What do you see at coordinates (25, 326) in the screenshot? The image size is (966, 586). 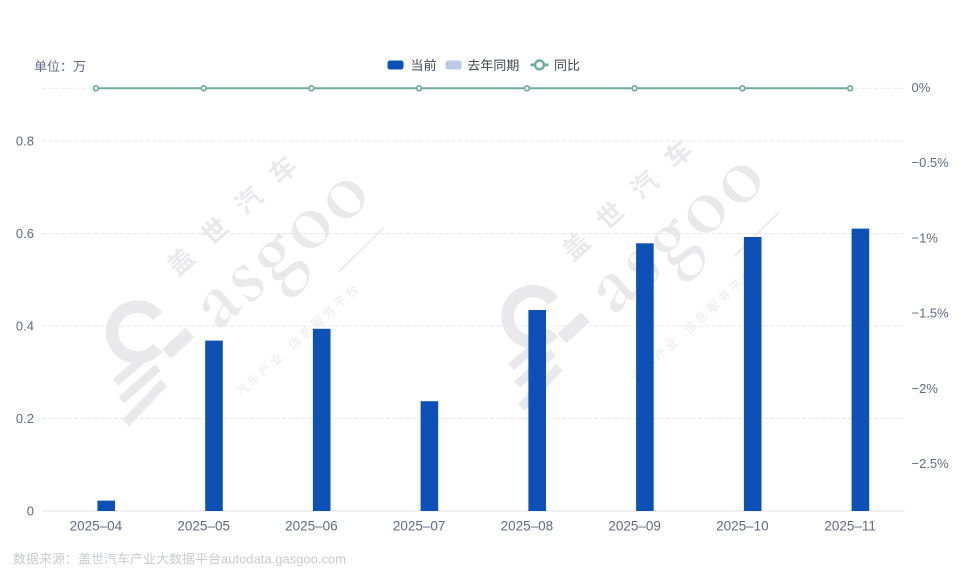 I see `svg-text: 0.4` at bounding box center [25, 326].